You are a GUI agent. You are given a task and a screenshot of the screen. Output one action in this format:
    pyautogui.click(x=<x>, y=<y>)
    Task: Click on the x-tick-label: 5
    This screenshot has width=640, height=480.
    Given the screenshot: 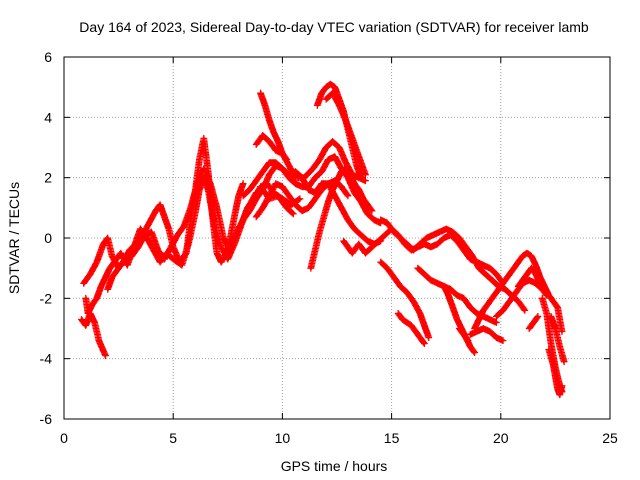 What is the action you would take?
    pyautogui.click(x=173, y=438)
    